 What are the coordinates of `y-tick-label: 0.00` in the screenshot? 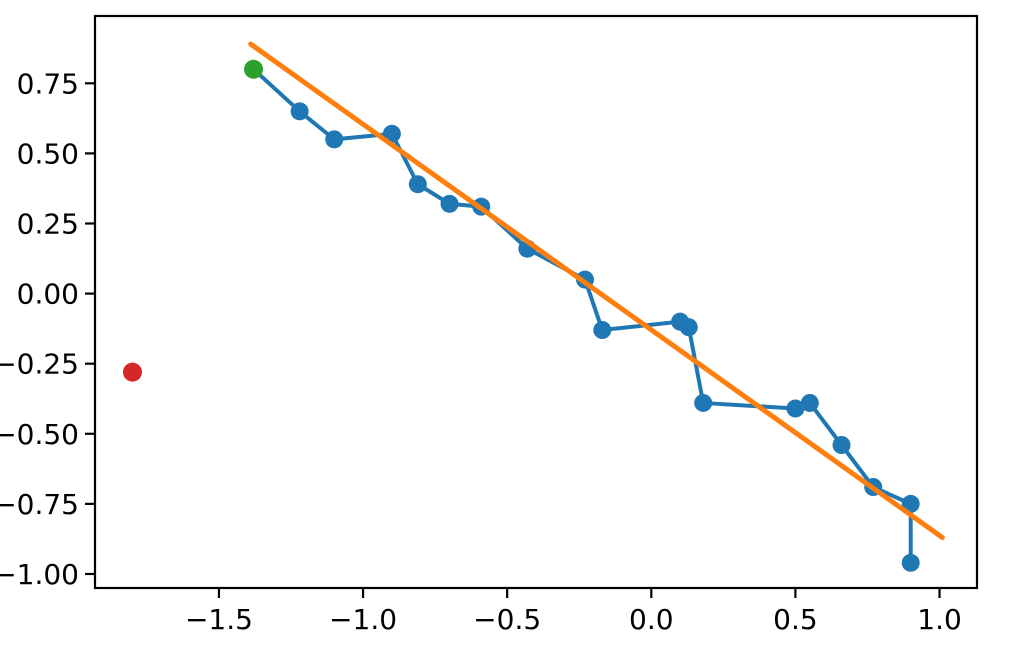 It's located at (48, 294).